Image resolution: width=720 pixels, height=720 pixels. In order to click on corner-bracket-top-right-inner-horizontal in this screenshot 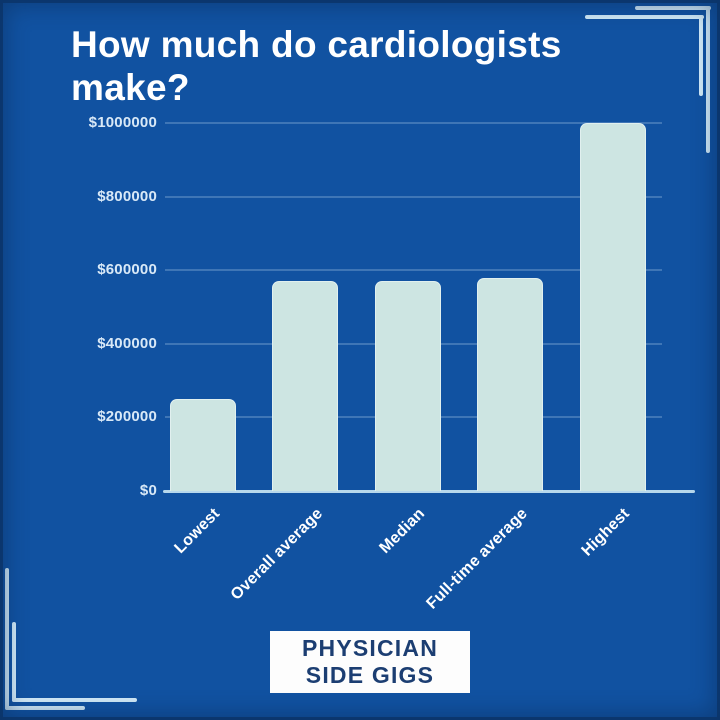, I will do `click(644, 17)`.